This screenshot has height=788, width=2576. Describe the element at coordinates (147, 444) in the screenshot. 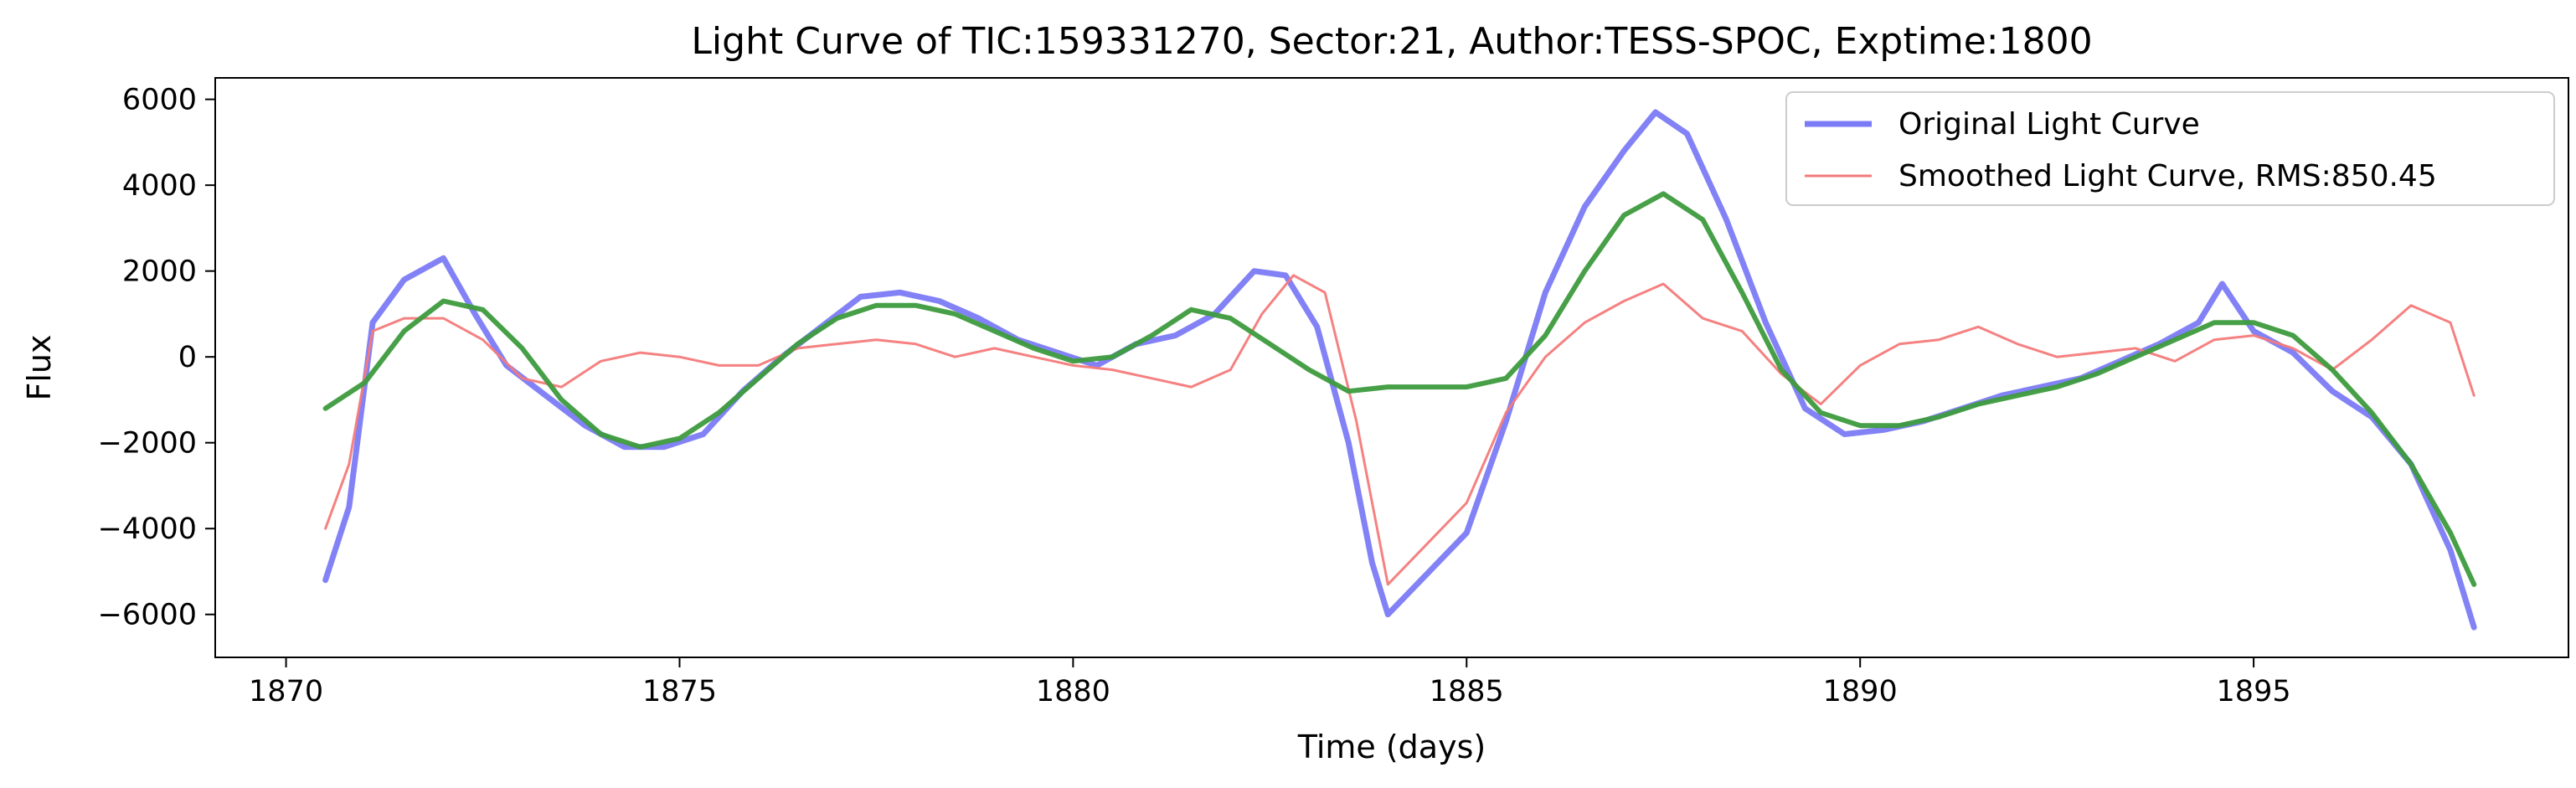

I see `y-tick-label: −2000` at that location.